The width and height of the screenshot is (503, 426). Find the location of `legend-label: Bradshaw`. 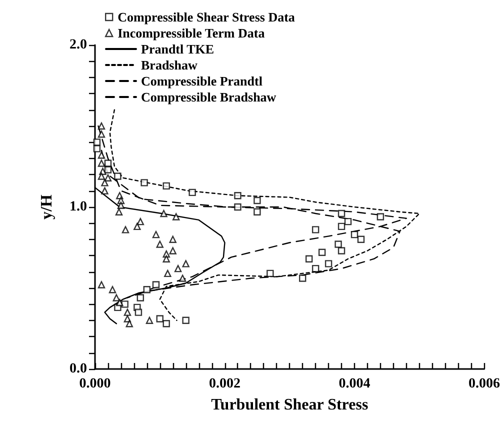

legend-label: Bradshaw is located at coordinates (169, 65).